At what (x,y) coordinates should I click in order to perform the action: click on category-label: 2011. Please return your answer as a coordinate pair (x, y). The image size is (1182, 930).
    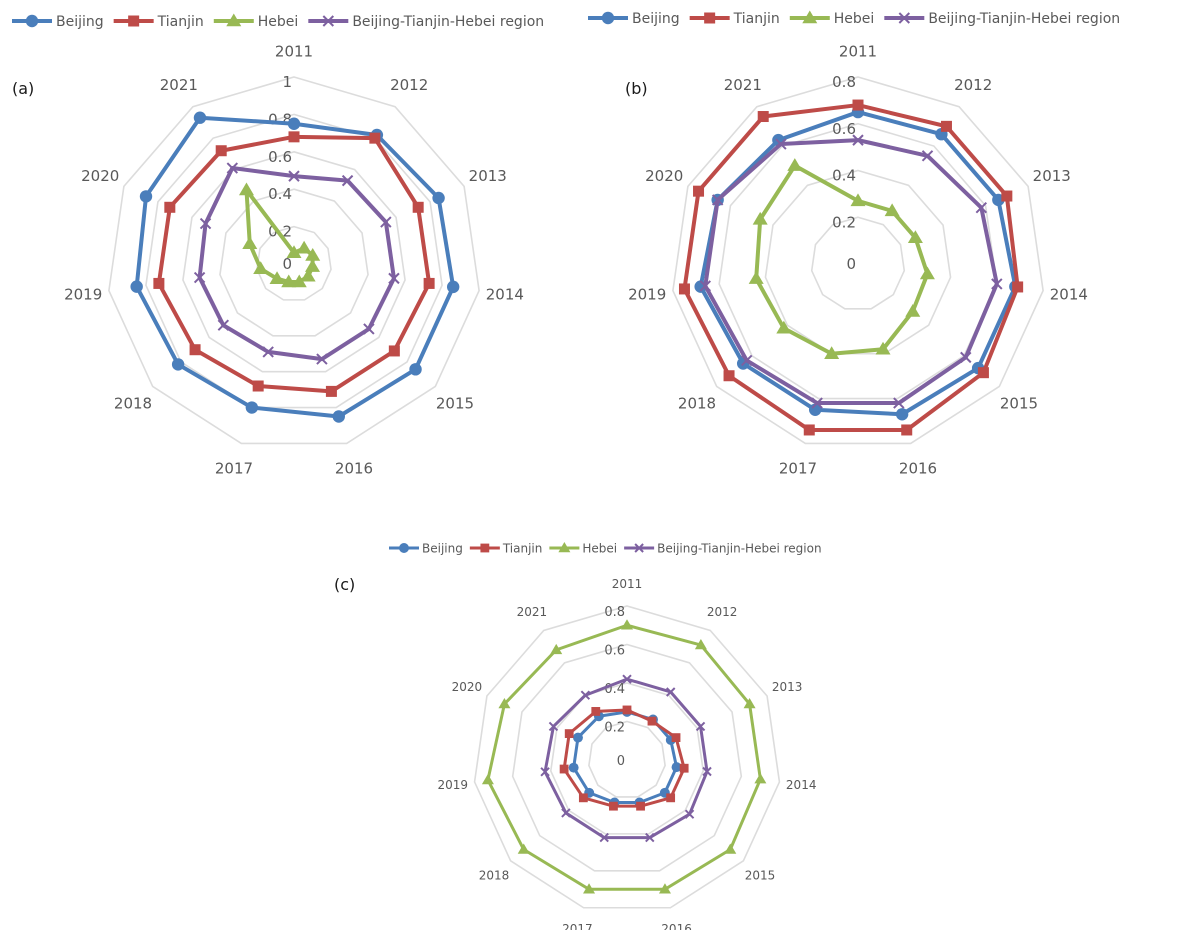
    Looking at the image, I should click on (294, 51).